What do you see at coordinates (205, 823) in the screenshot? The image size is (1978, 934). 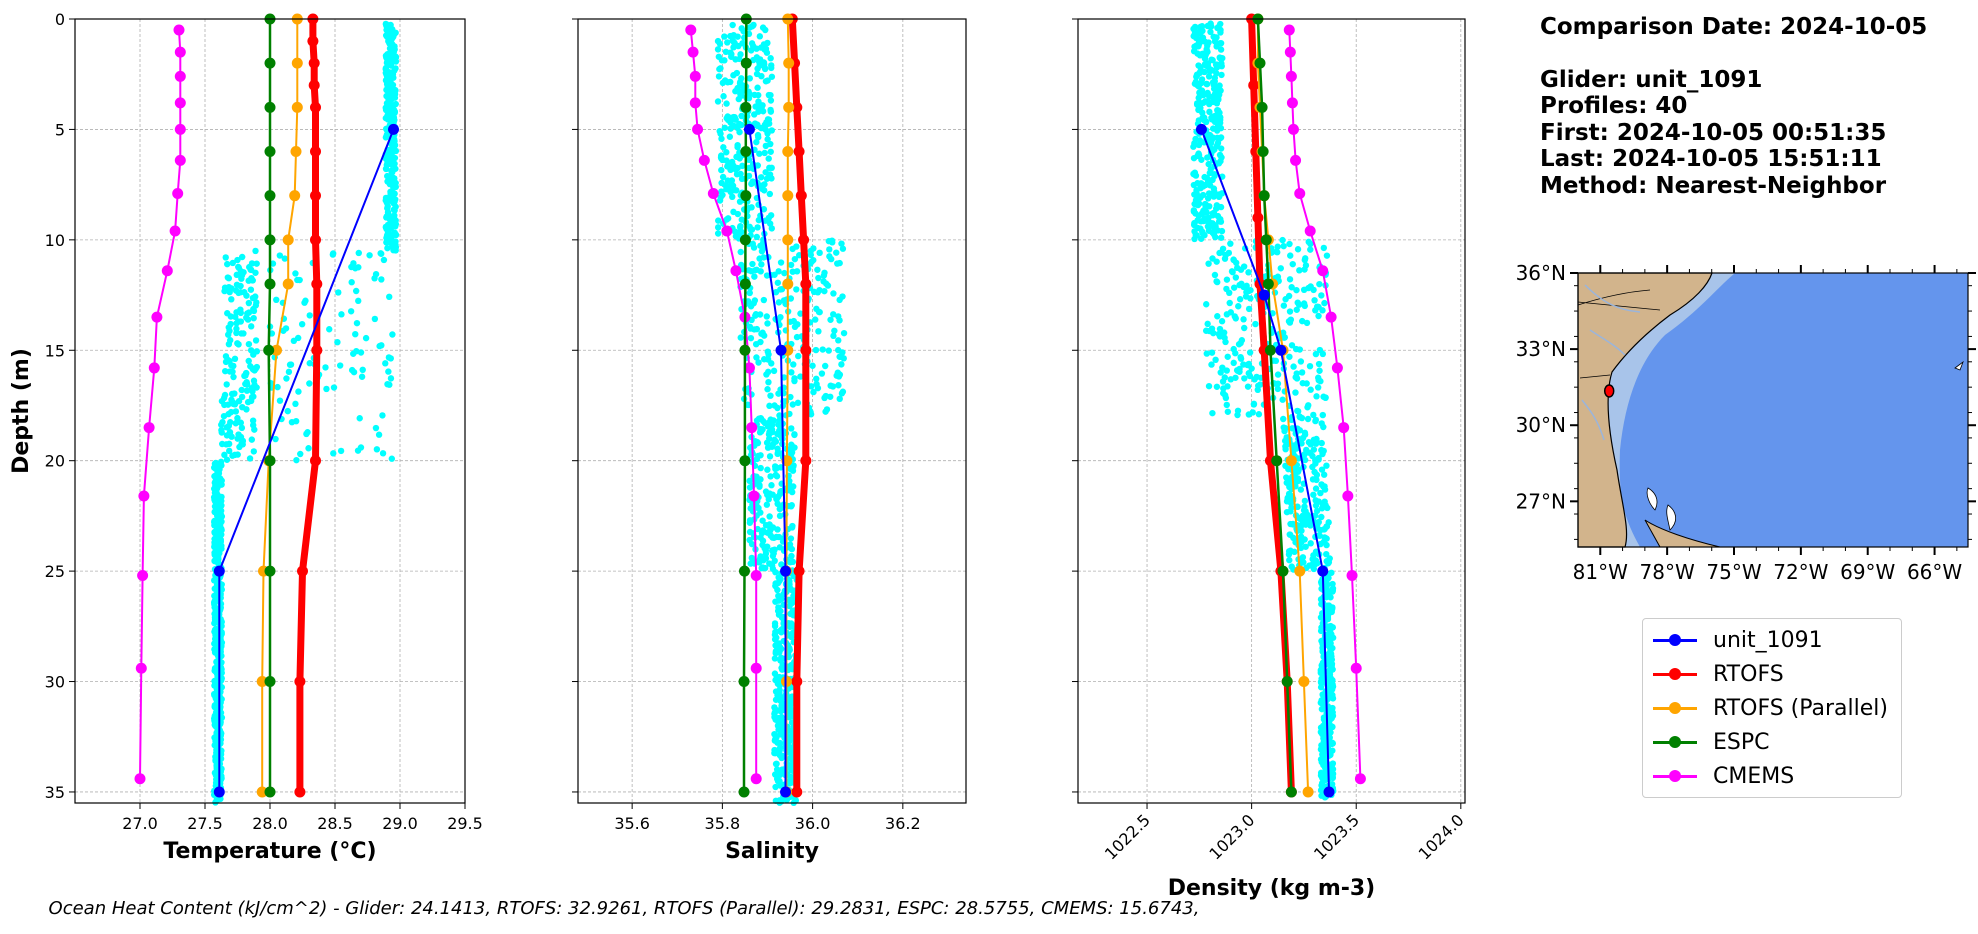 I see `x-tick-label: 27.5` at bounding box center [205, 823].